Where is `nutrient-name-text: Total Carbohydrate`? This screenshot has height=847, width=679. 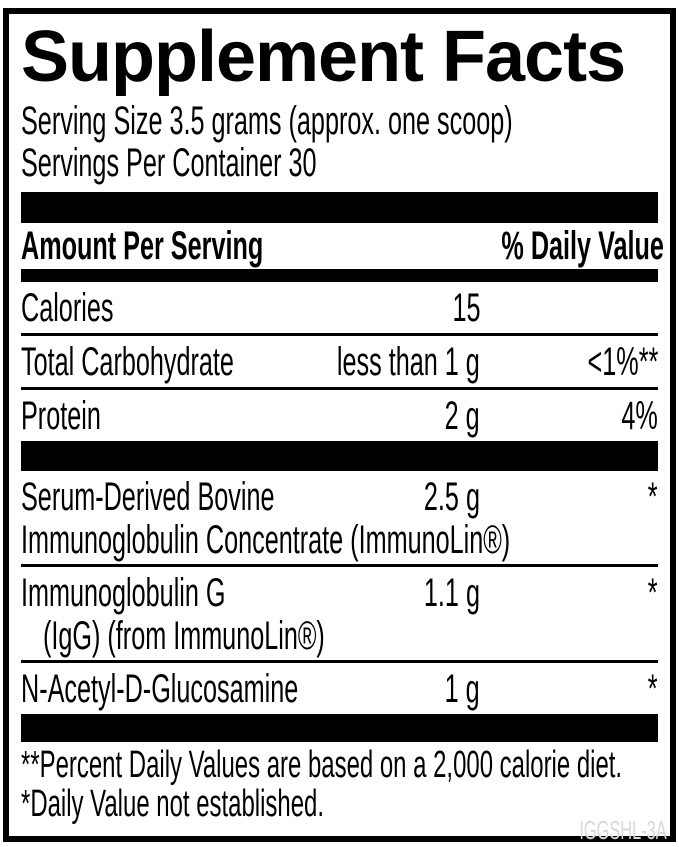
nutrient-name-text: Total Carbohydrate is located at coordinates (127, 362).